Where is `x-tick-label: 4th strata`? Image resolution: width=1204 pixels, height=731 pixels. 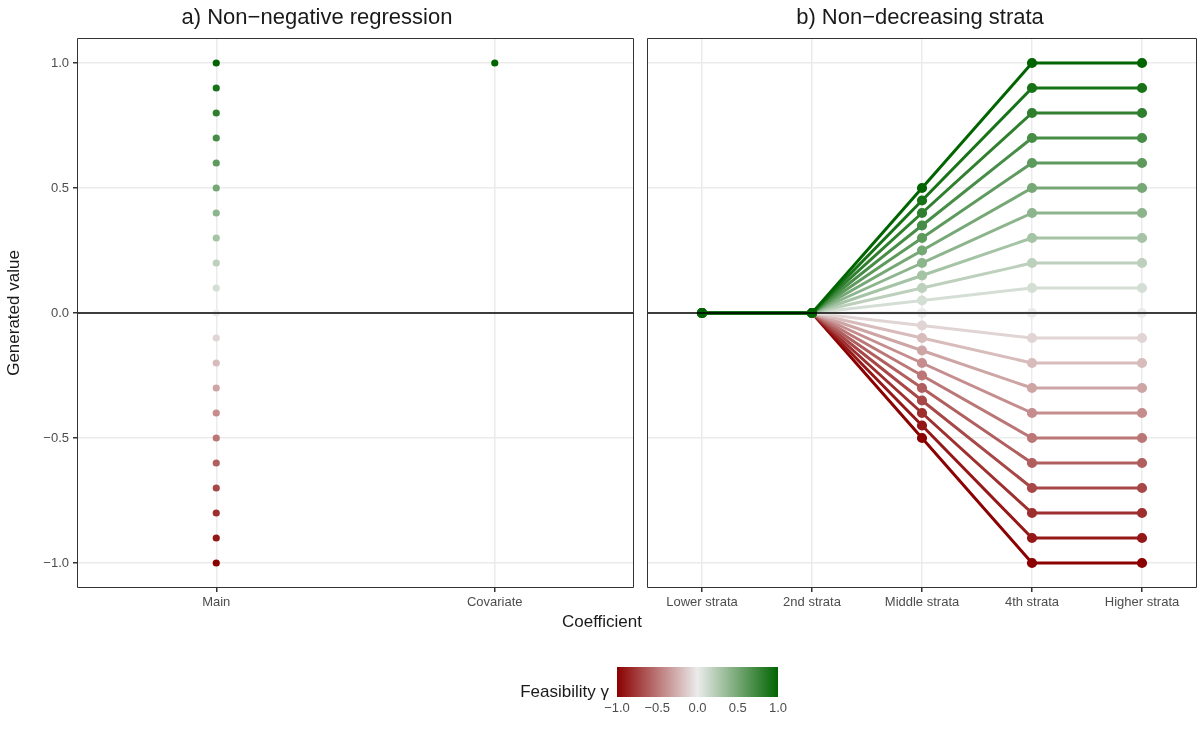 x-tick-label: 4th strata is located at coordinates (1032, 602).